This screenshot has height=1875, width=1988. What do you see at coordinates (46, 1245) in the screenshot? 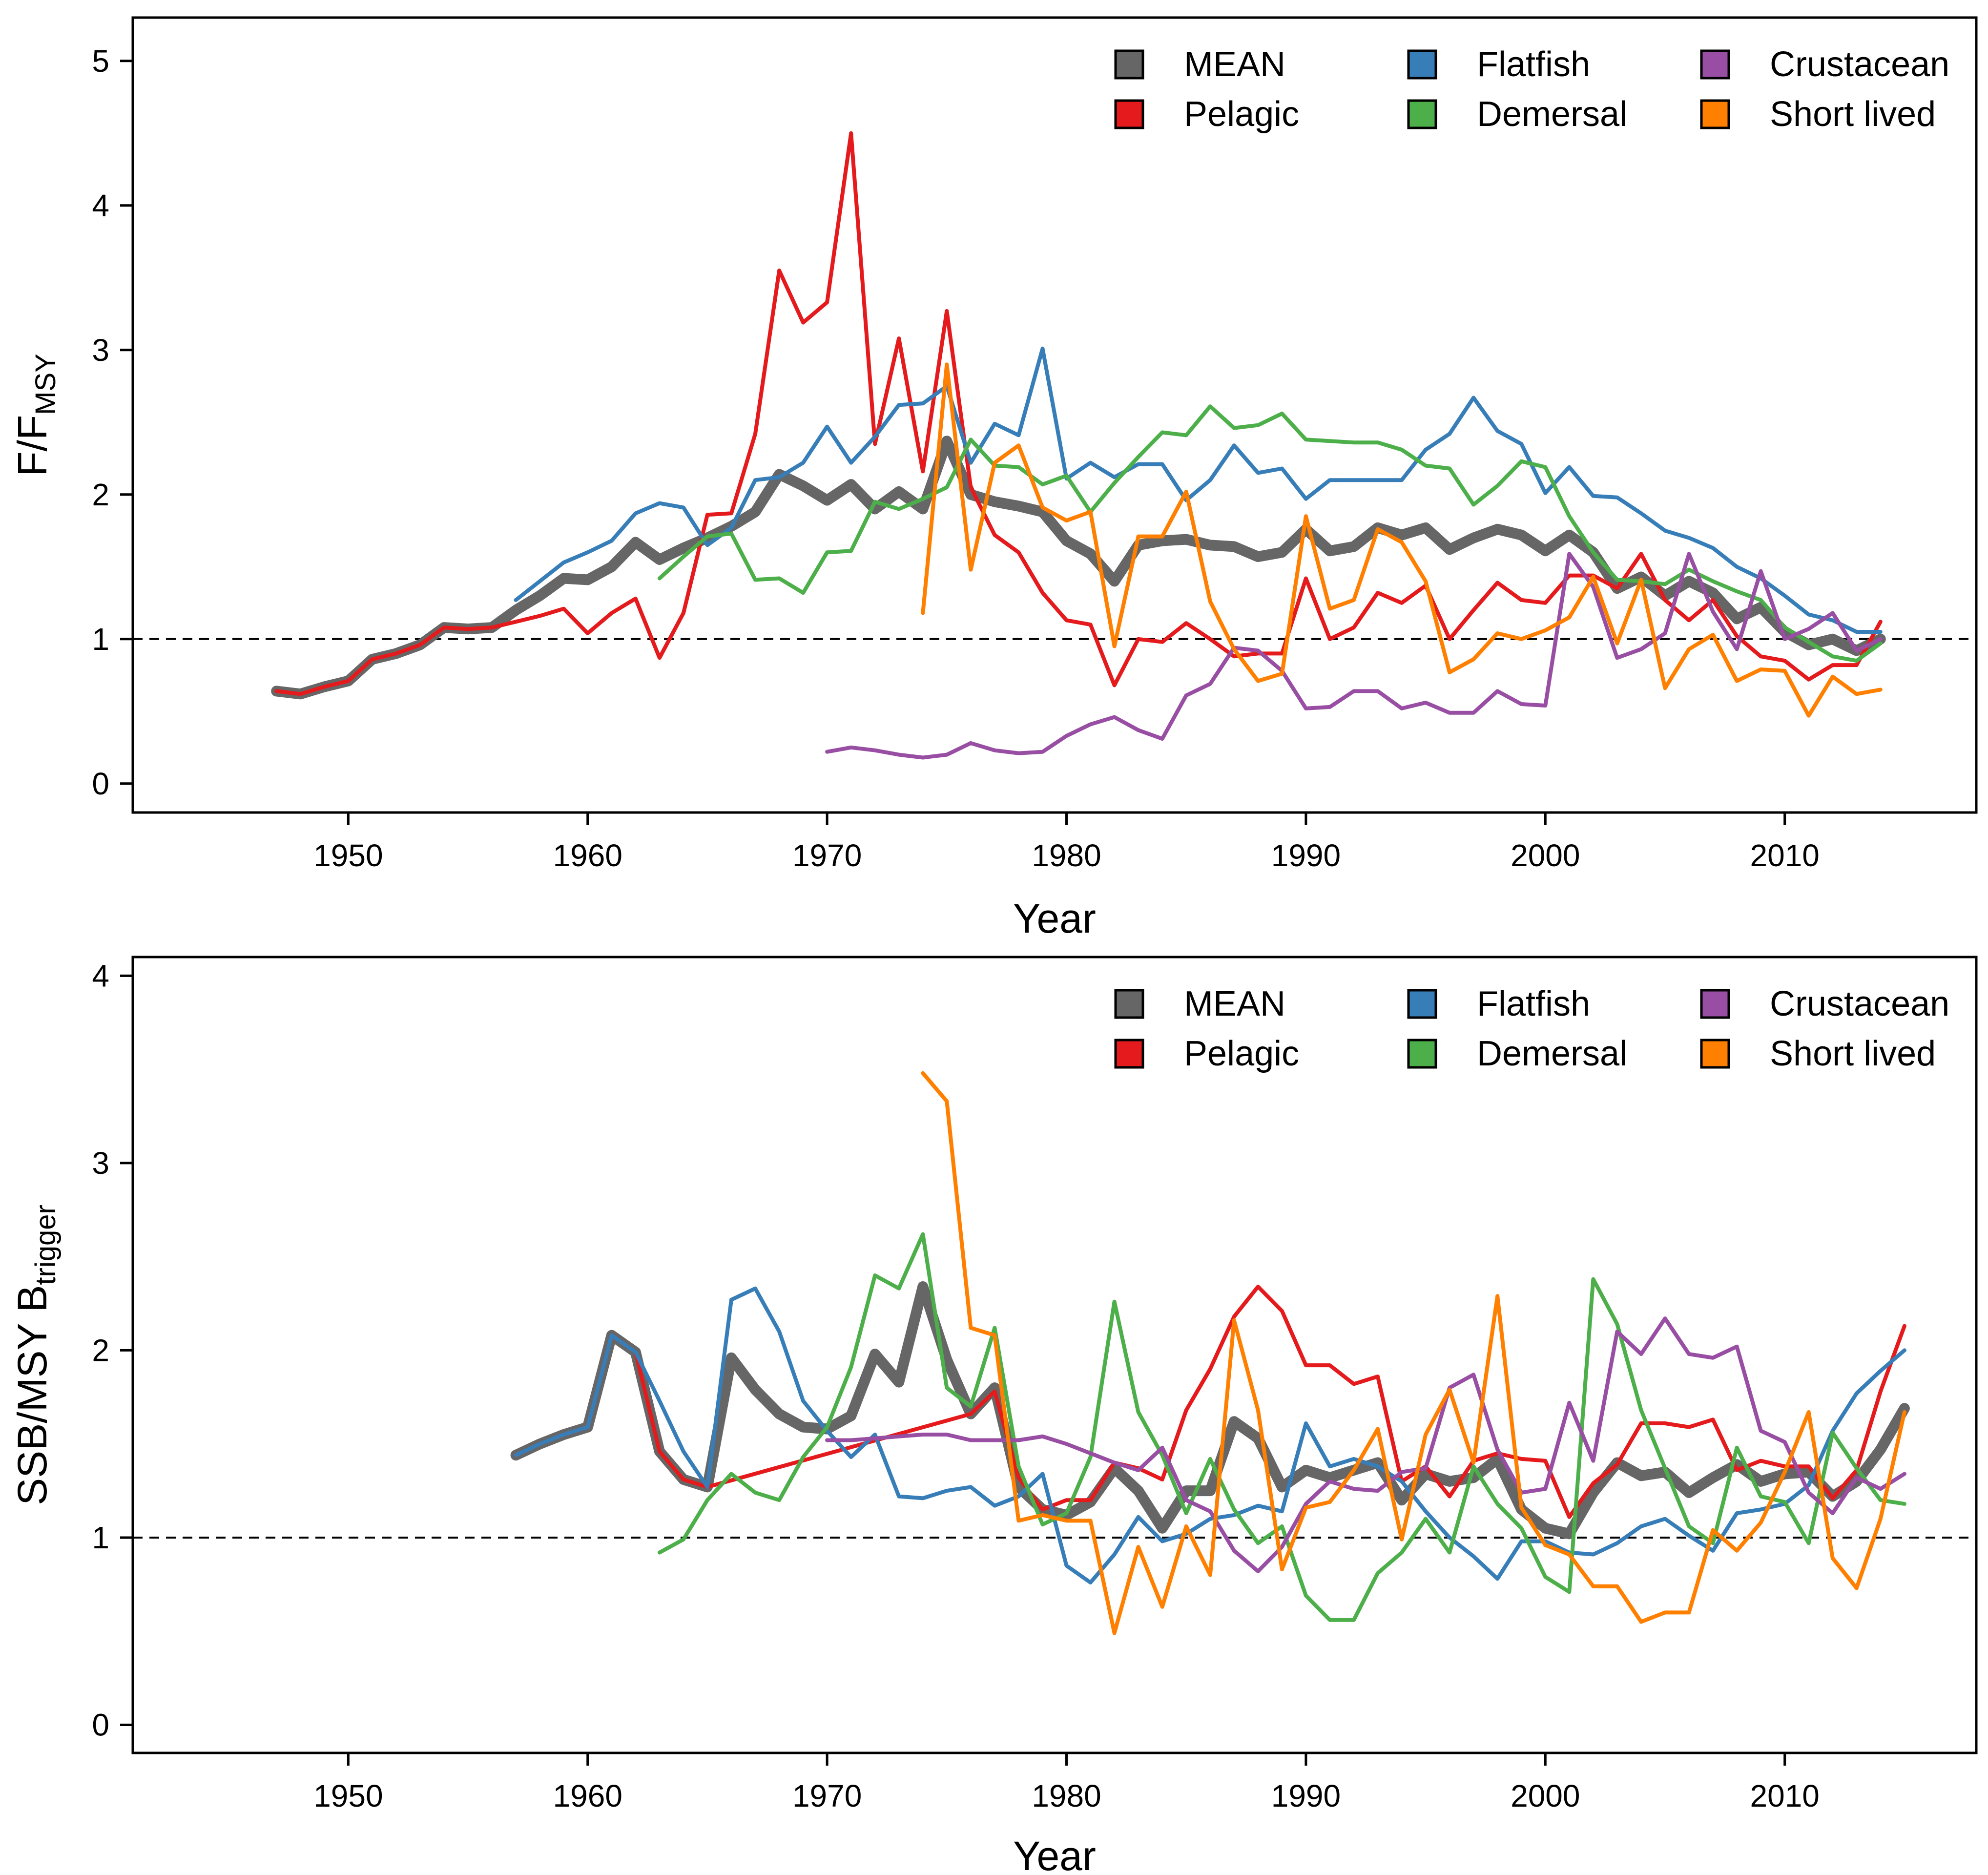
I see `y-axis-title-subscript: trigger` at bounding box center [46, 1245].